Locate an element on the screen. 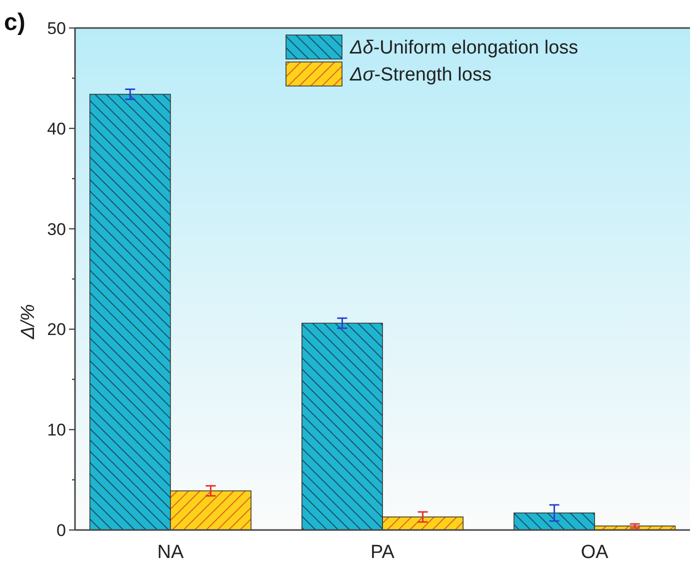 The height and width of the screenshot is (570, 696). x-tick-label: OA is located at coordinates (594, 552).